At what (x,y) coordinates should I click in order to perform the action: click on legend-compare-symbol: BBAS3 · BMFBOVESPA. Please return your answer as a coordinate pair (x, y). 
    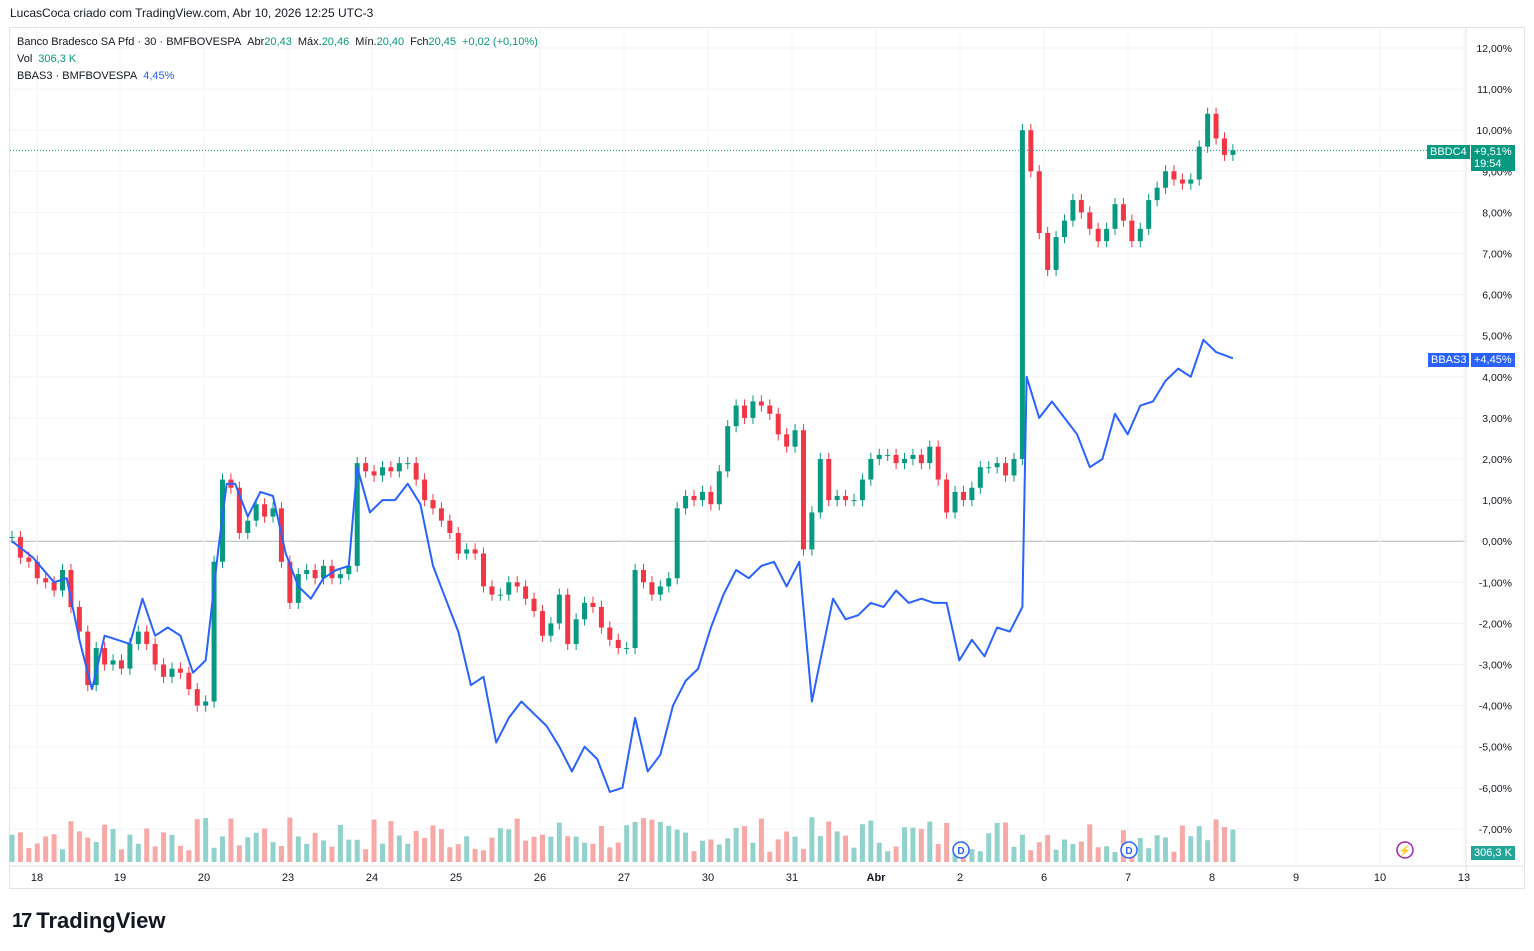
    Looking at the image, I should click on (77, 76).